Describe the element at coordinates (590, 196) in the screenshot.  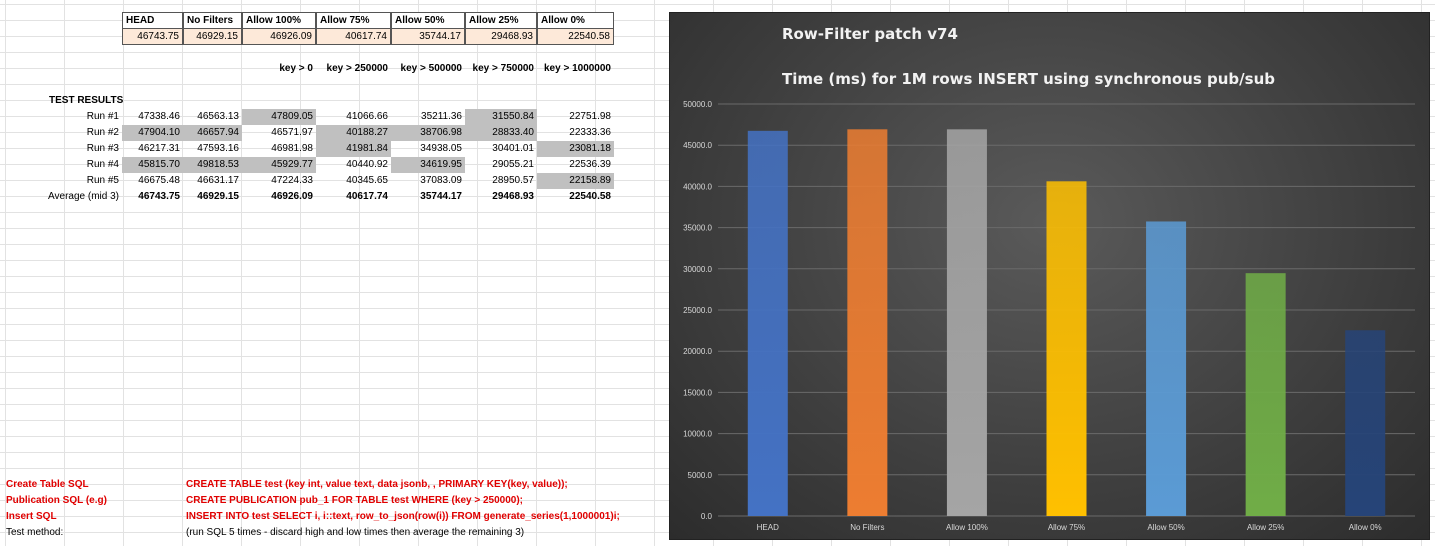
I see `average-result-cell: 22540.58` at that location.